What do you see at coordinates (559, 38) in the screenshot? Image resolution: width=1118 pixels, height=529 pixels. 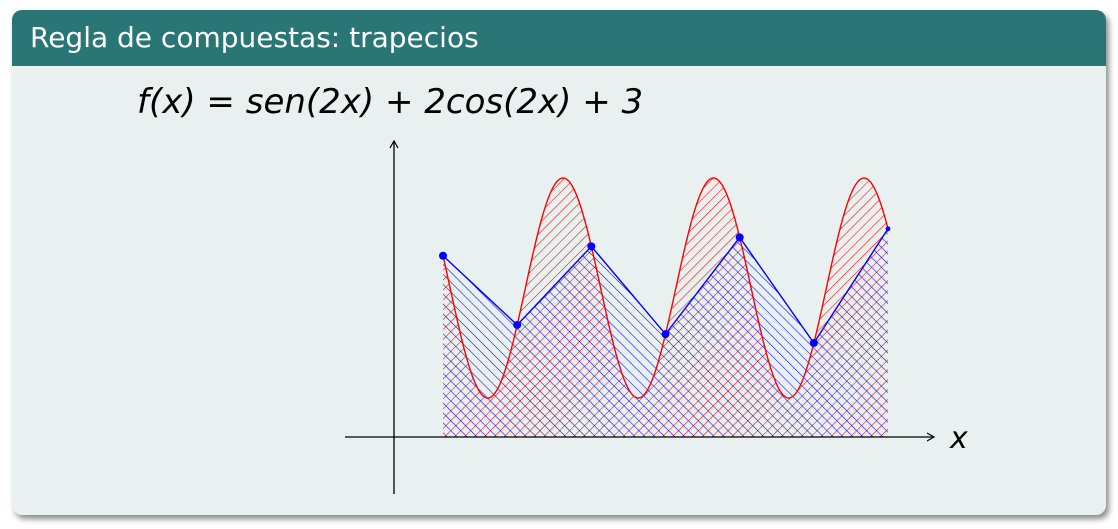 I see `slide-title: Regla de compuestas: trapecios` at bounding box center [559, 38].